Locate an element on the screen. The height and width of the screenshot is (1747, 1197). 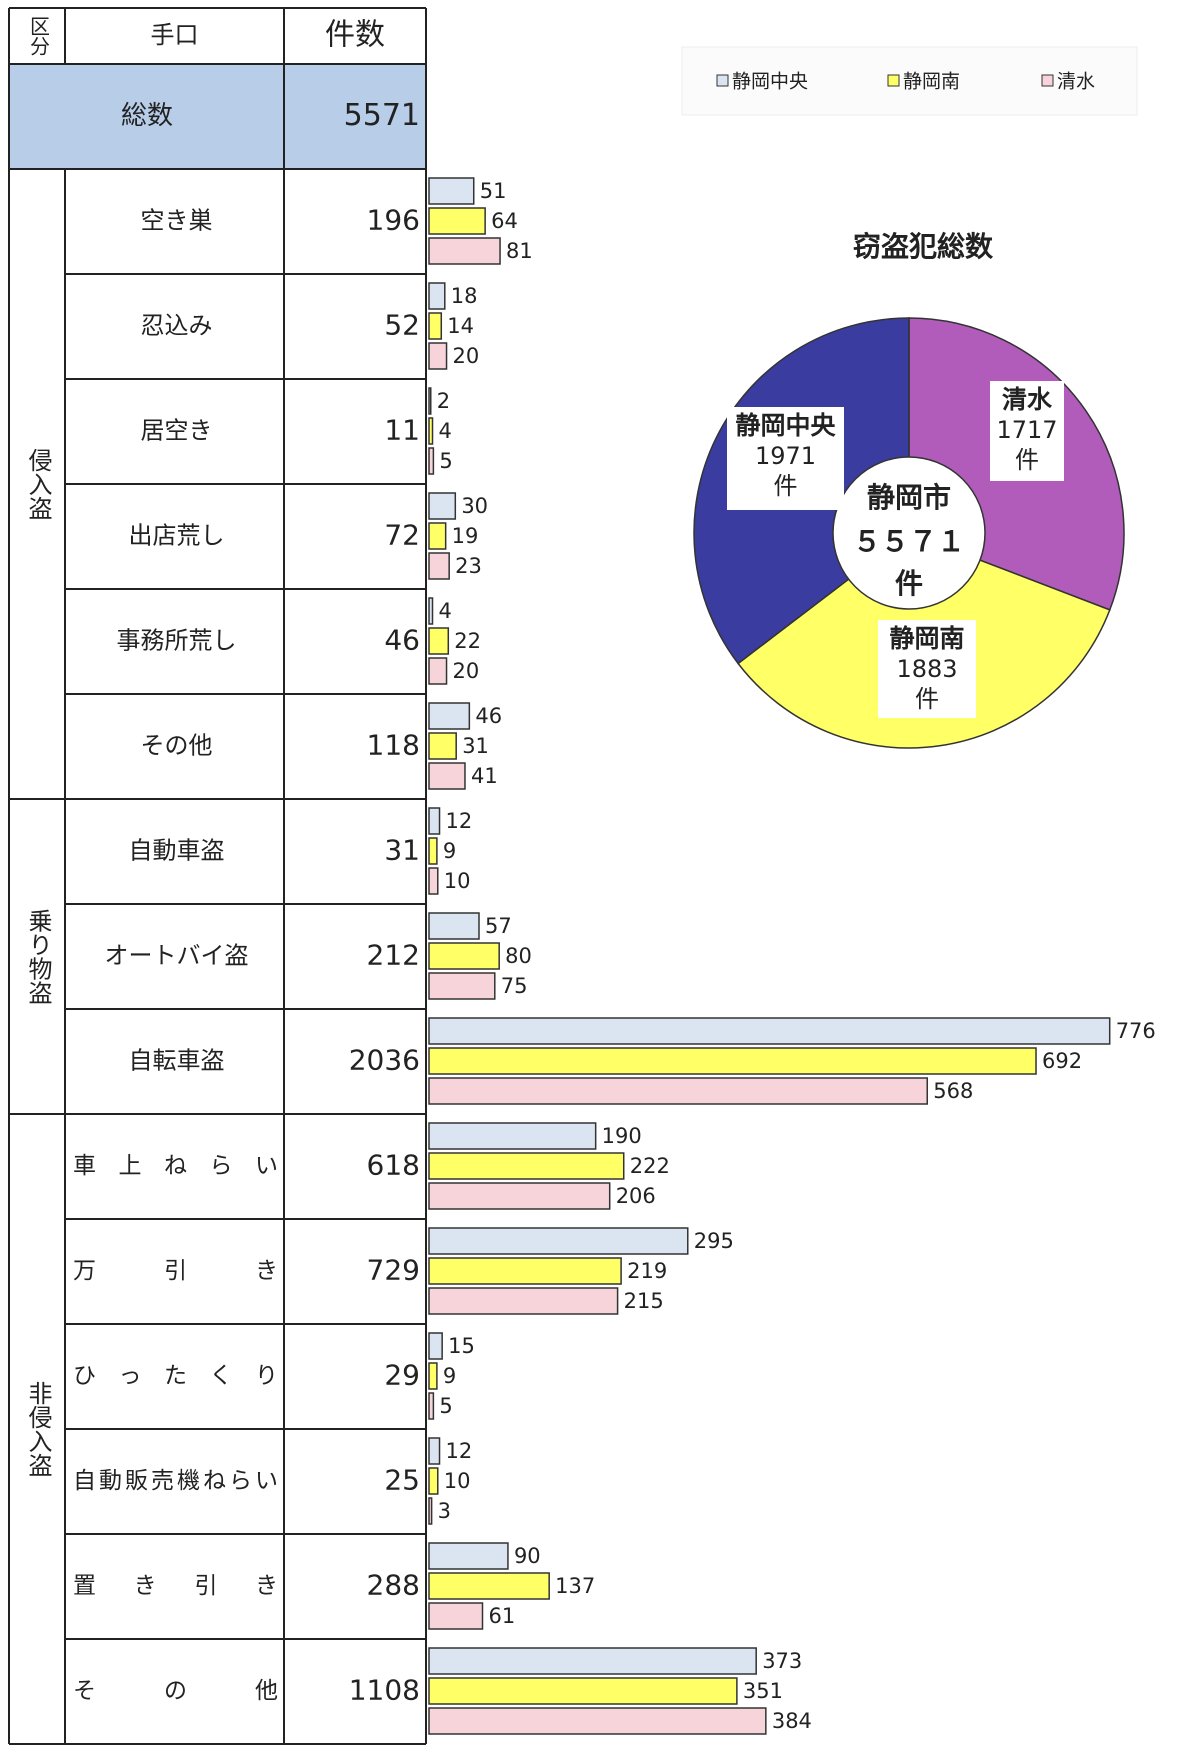
pie-slice-value: 1883 is located at coordinates (926, 669).